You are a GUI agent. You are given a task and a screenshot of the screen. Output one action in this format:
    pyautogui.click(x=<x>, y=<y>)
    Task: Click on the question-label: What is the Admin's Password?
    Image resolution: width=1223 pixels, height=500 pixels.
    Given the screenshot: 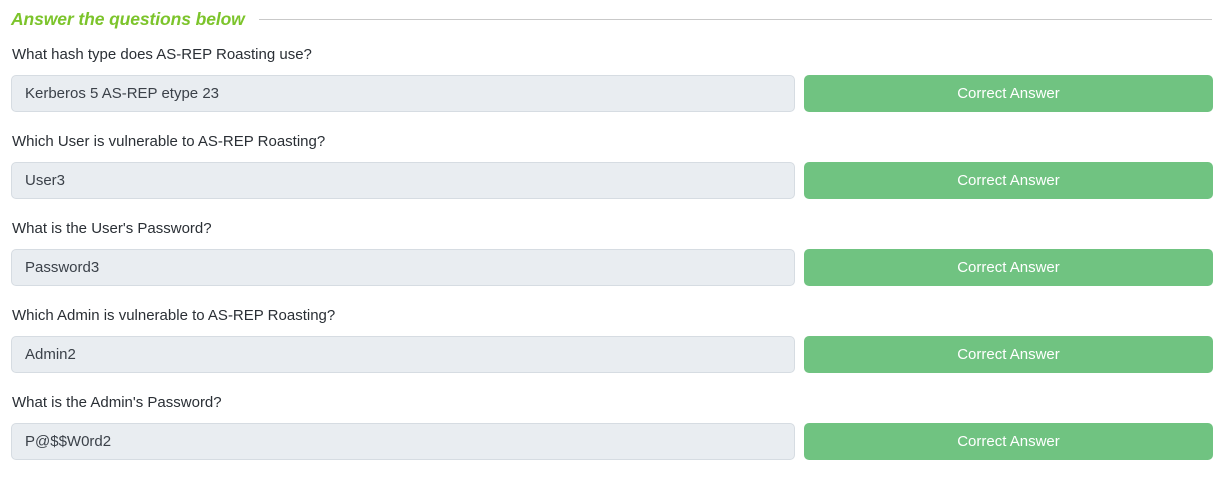 What is the action you would take?
    pyautogui.click(x=117, y=402)
    